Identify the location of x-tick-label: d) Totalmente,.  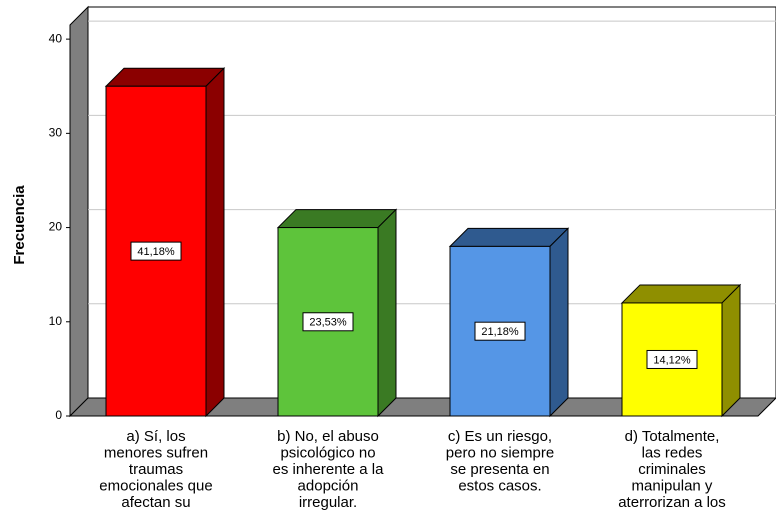
(672, 436).